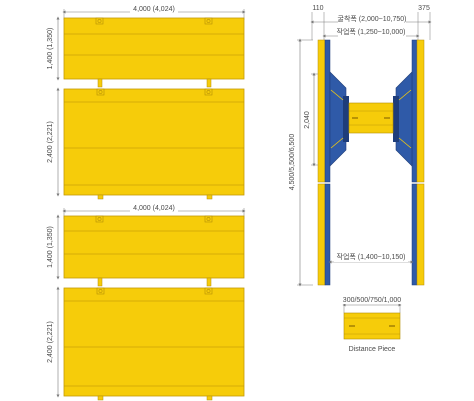 The image size is (474, 401). I want to click on strut-spreader, so click(371, 118).